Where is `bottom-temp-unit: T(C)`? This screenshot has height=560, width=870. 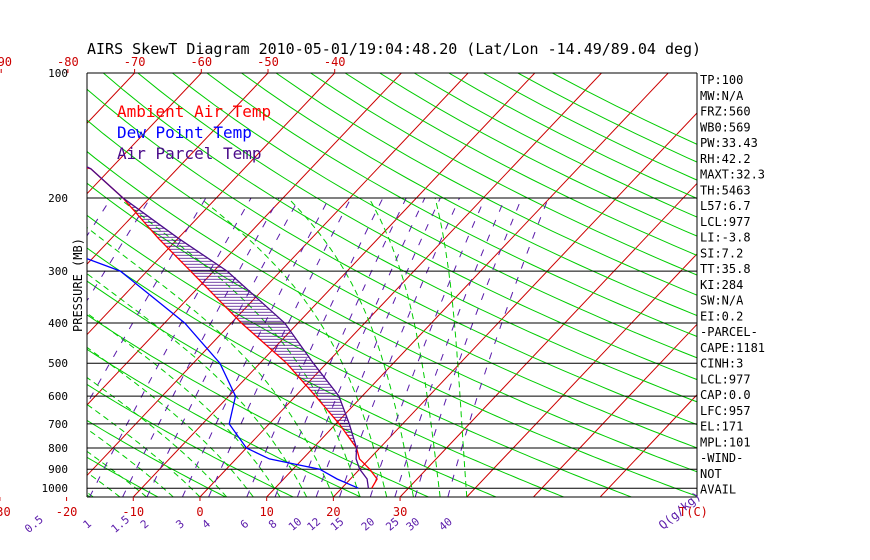
bottom-temp-unit: T(C) is located at coordinates (693, 512).